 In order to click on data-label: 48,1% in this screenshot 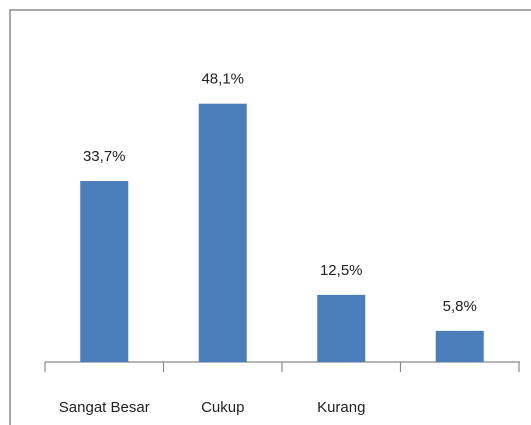, I will do `click(222, 79)`.